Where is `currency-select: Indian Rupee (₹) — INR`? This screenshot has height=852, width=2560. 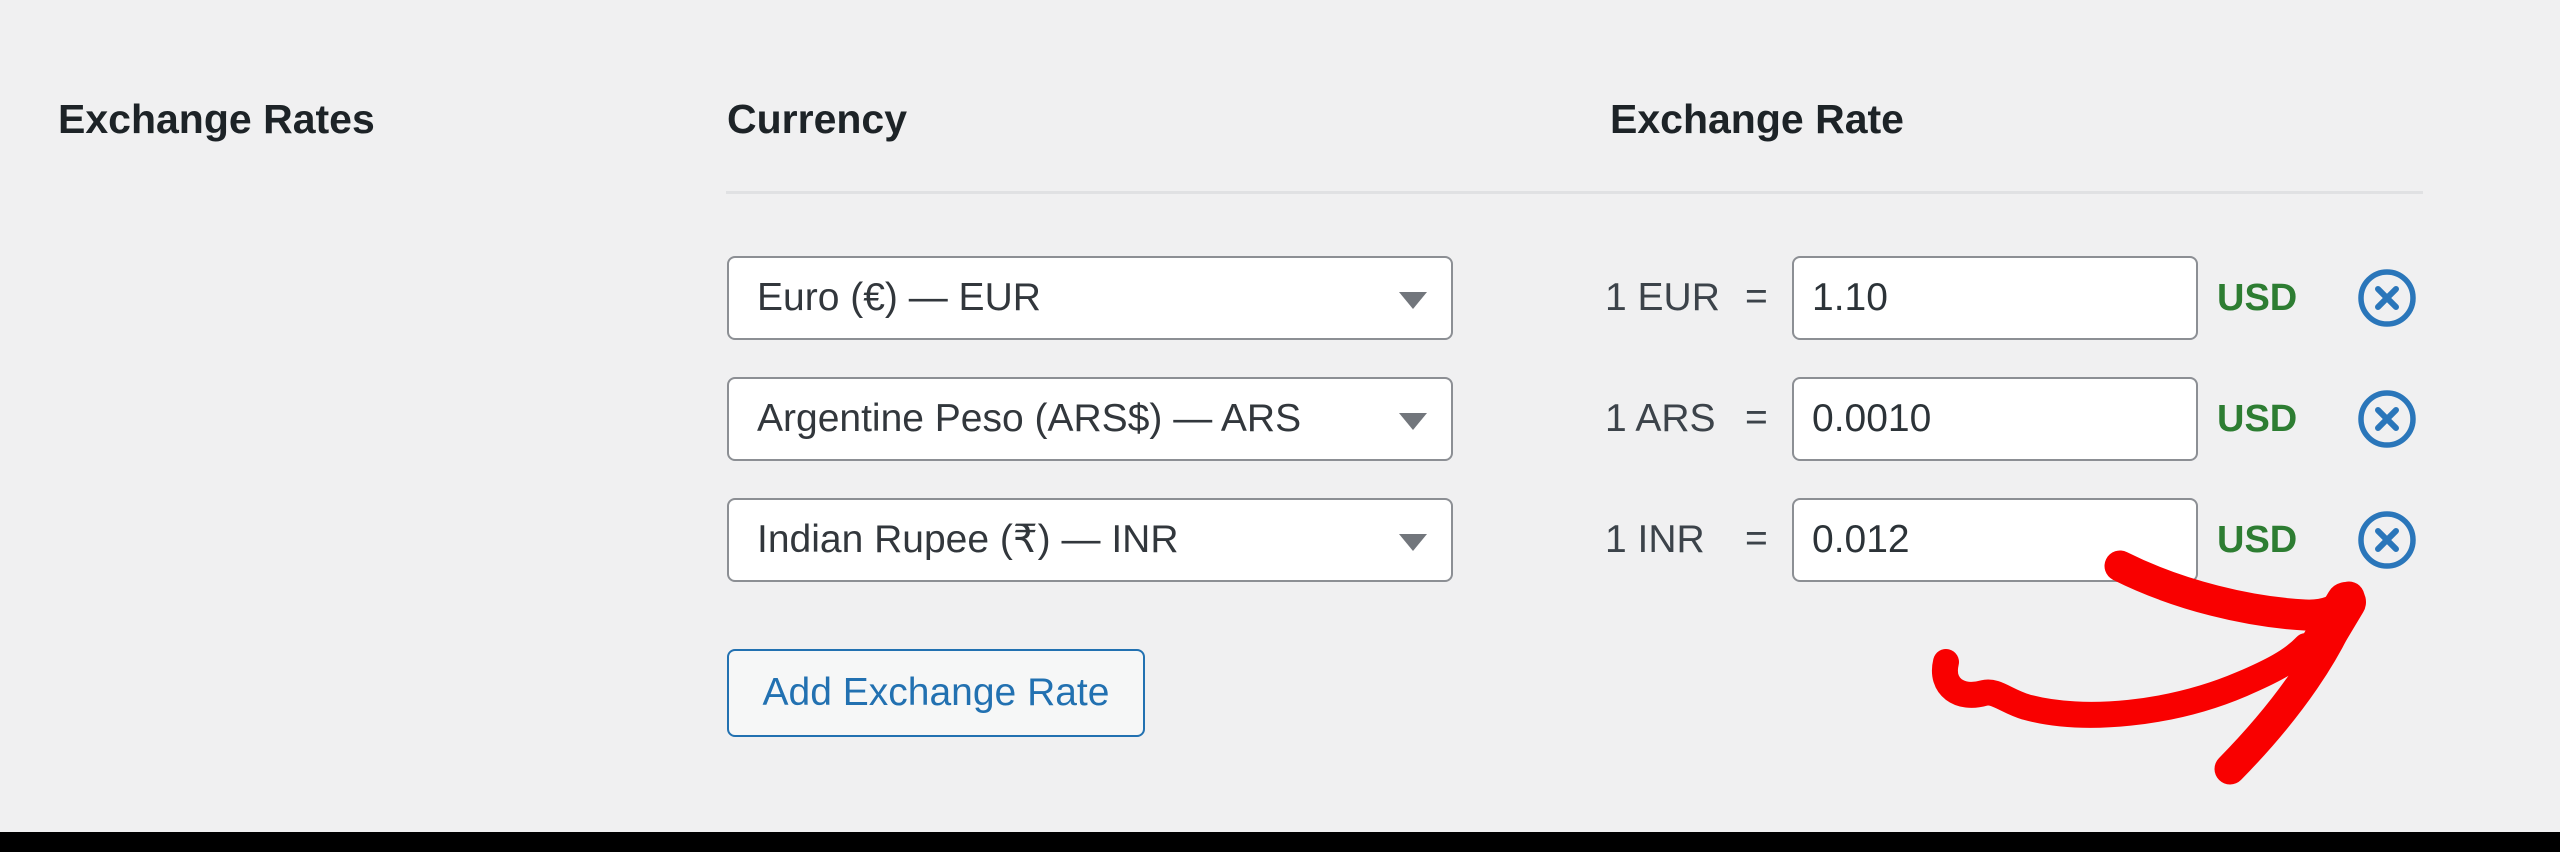 currency-select: Indian Rupee (₹) — INR is located at coordinates (1090, 540).